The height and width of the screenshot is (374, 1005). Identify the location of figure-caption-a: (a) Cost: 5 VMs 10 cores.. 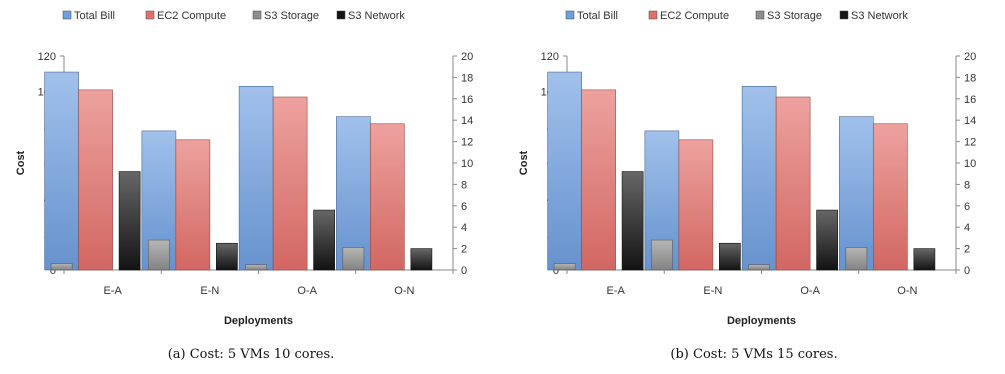
(251, 354).